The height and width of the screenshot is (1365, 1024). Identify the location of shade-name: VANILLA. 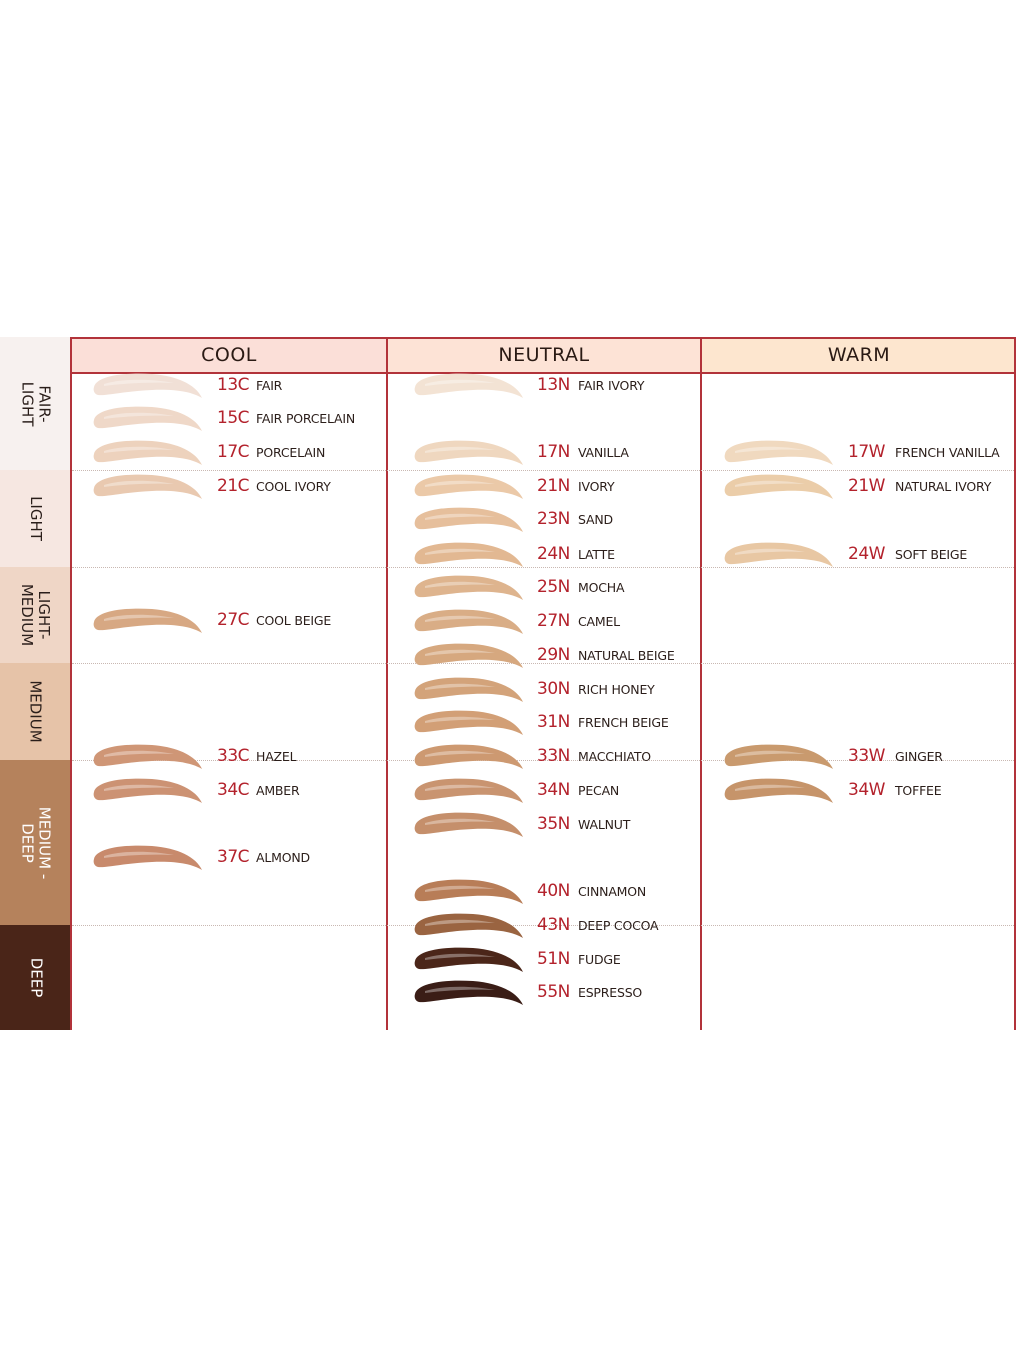
(603, 452).